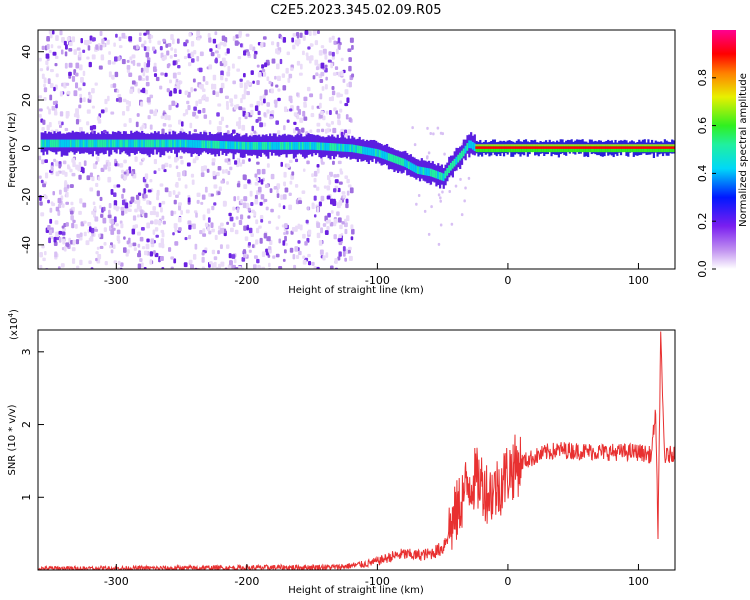 The width and height of the screenshot is (750, 600). What do you see at coordinates (702, 78) in the screenshot?
I see `colorbar-tick-label: 0.8` at bounding box center [702, 78].